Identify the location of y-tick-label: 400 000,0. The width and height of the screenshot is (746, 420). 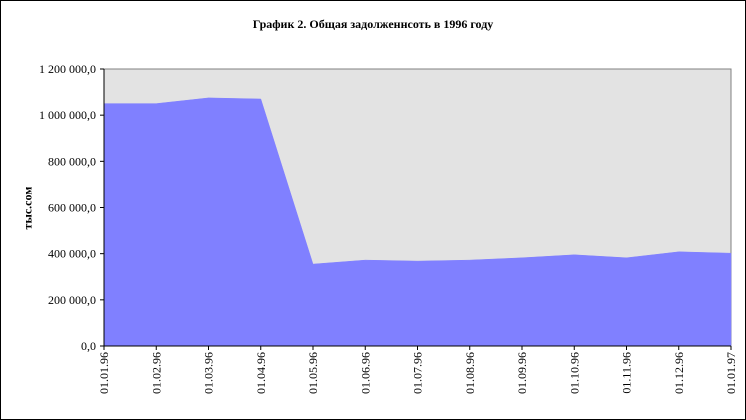
(72, 254).